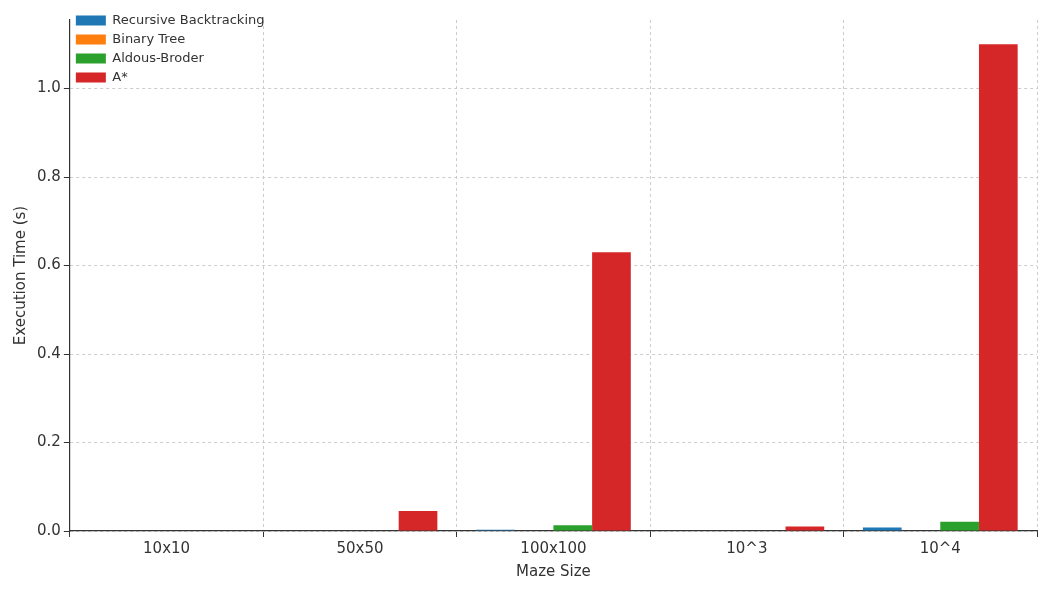  I want to click on x-tick-label: 100x100, so click(553, 547).